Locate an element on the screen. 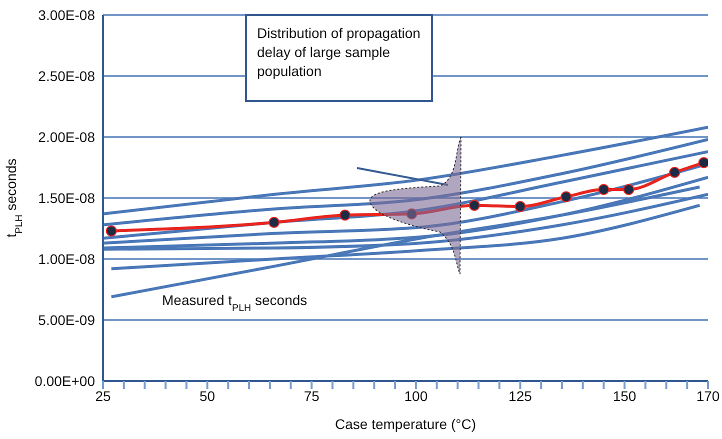  y-tick-label: 2.00E-08 is located at coordinates (67, 136).